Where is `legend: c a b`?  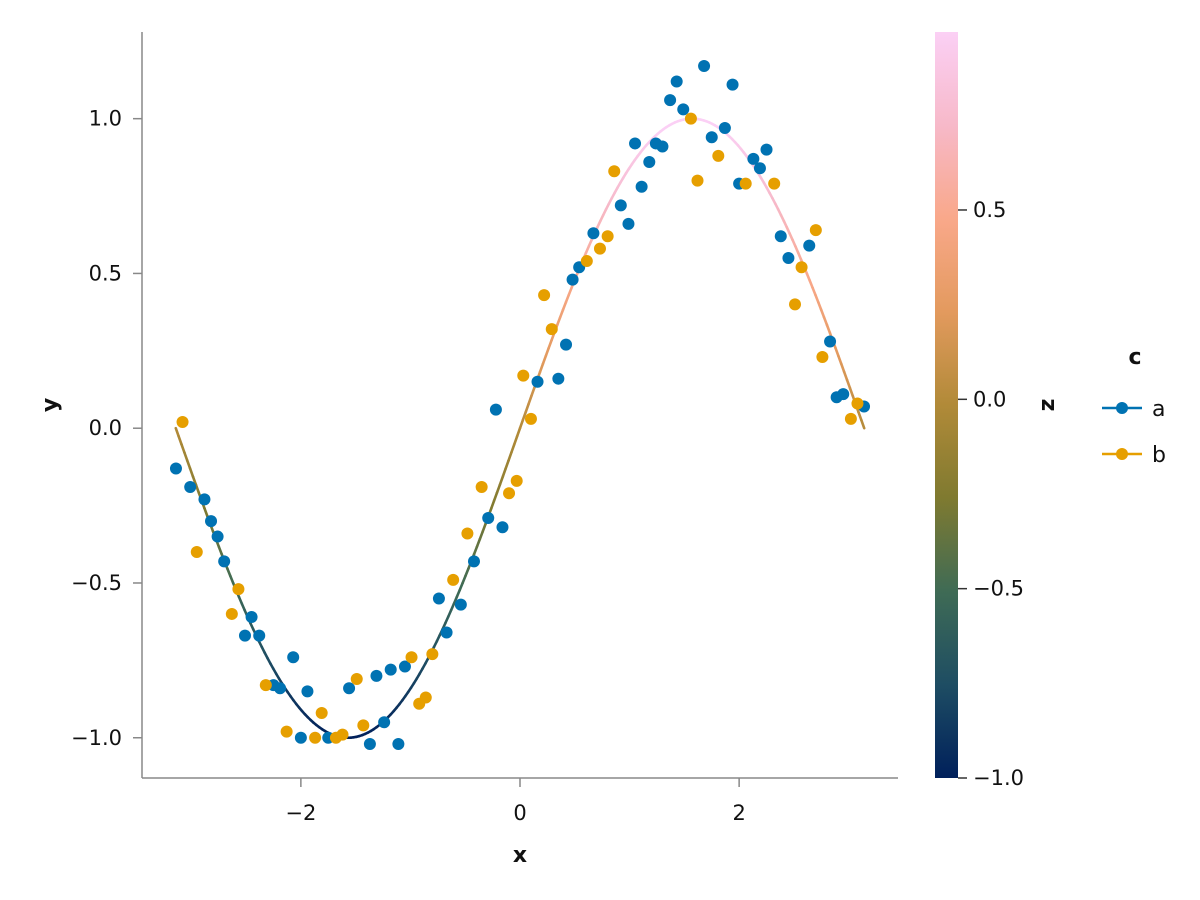
legend: c a b is located at coordinates (1134, 406).